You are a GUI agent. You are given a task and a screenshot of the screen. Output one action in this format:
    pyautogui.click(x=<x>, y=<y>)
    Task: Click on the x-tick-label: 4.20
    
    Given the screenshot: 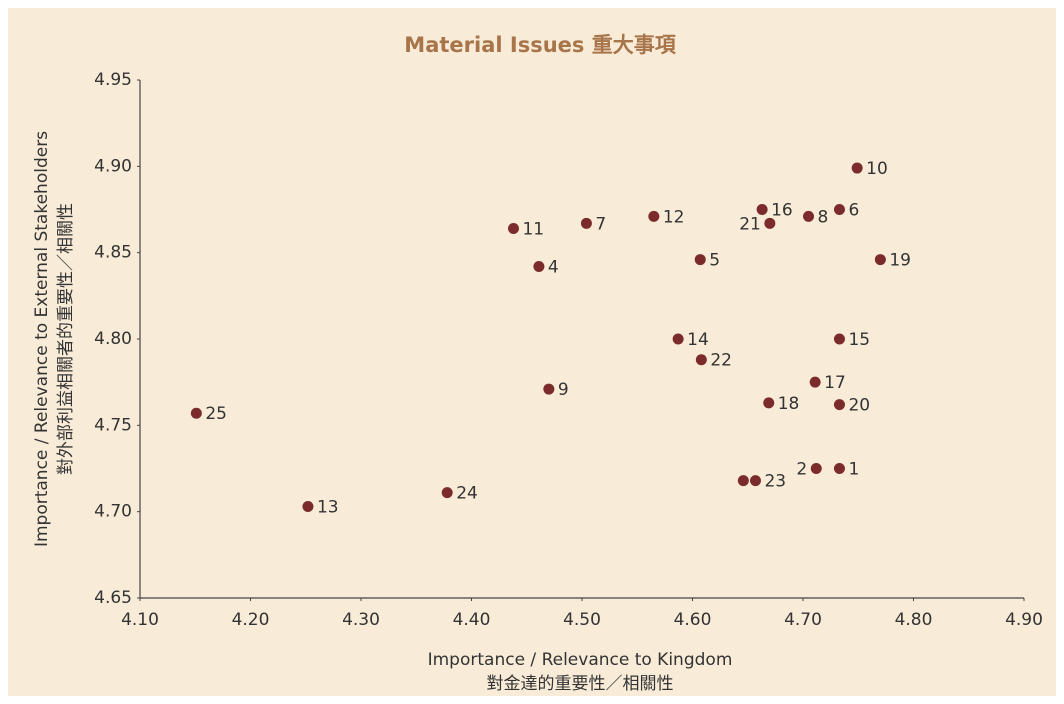 What is the action you would take?
    pyautogui.click(x=251, y=620)
    